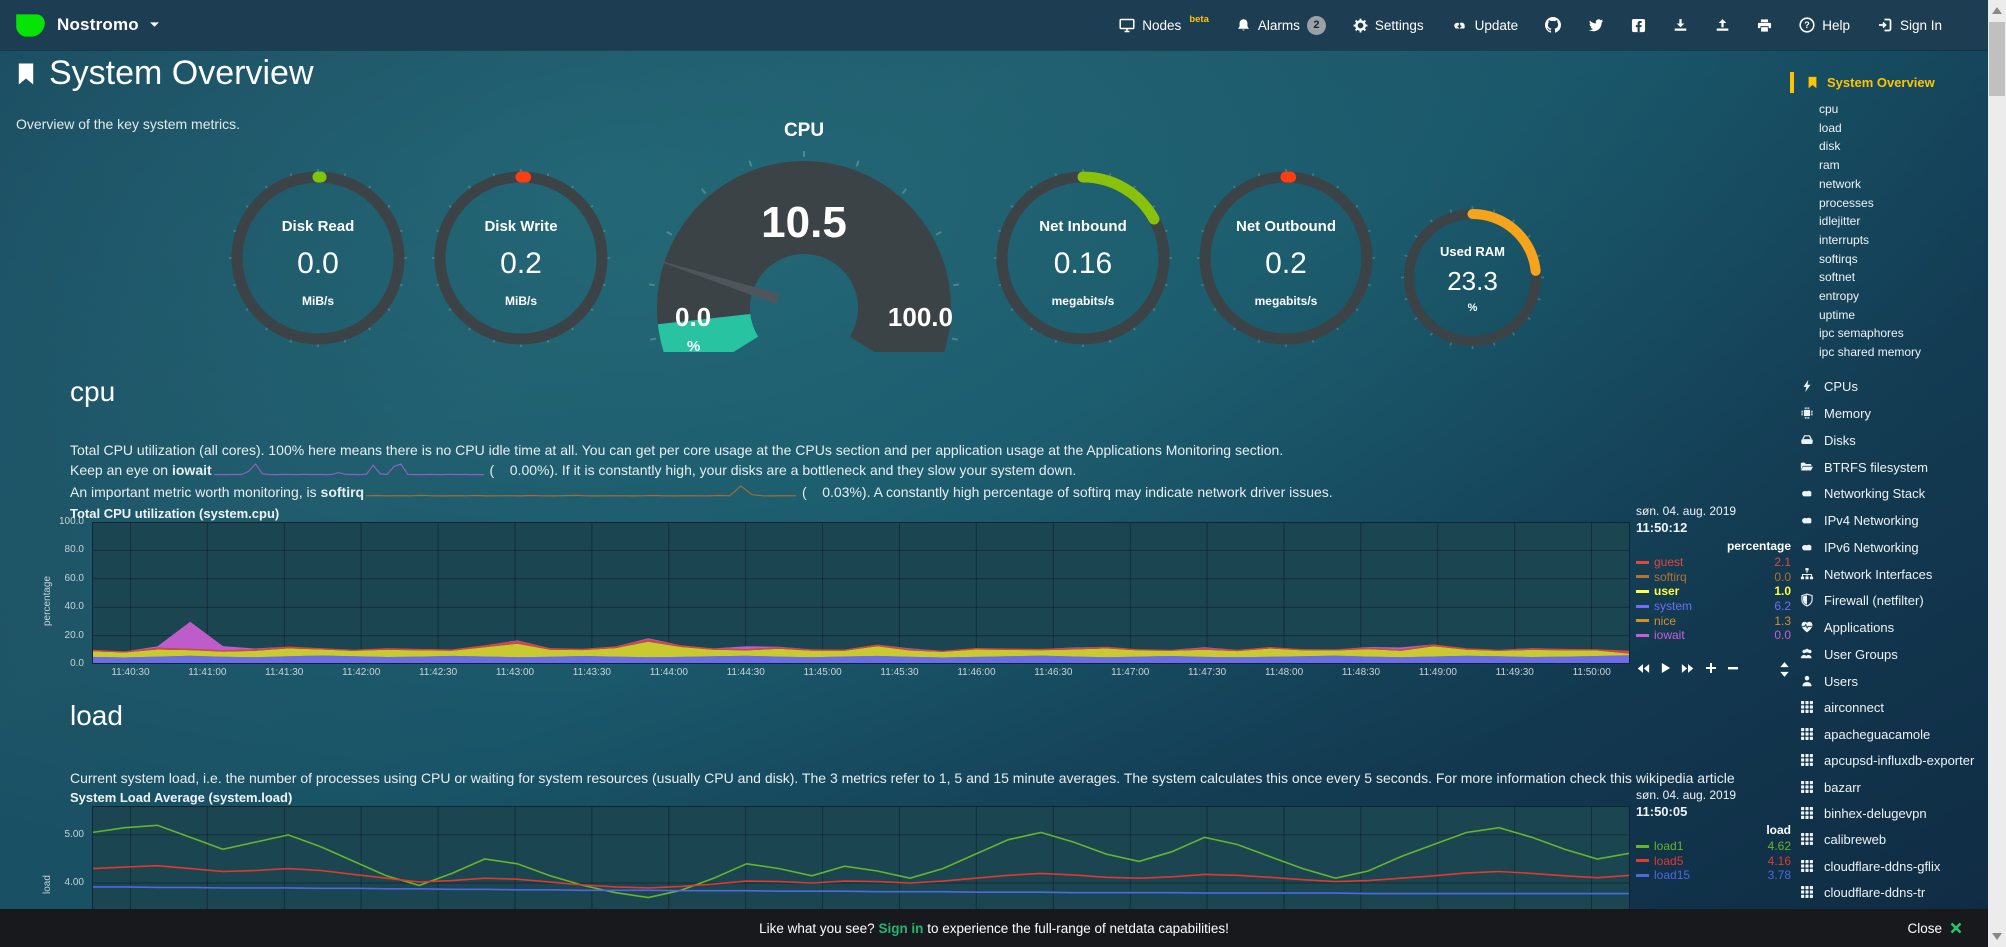 This screenshot has height=947, width=2006. I want to click on legend-series-user: user 1.0, so click(1713, 591).